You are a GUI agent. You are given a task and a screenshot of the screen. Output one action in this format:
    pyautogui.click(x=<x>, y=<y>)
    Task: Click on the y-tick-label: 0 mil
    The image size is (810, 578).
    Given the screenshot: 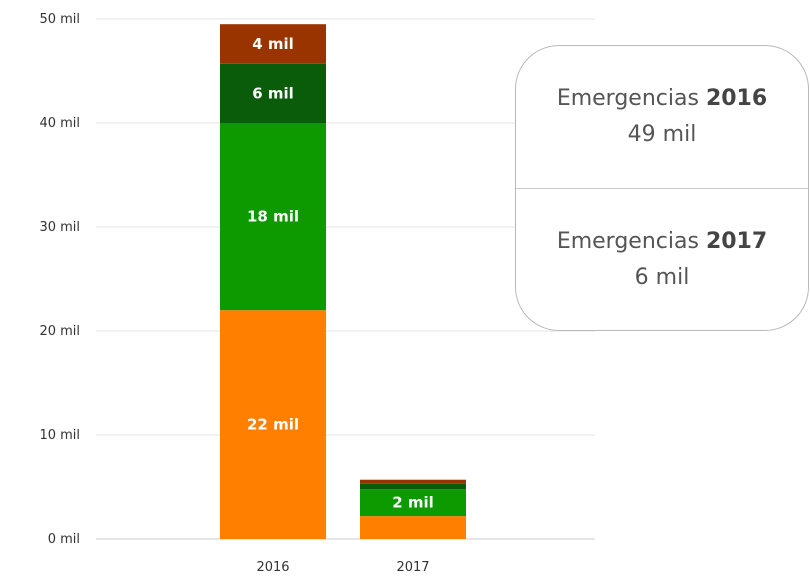 What is the action you would take?
    pyautogui.click(x=64, y=539)
    